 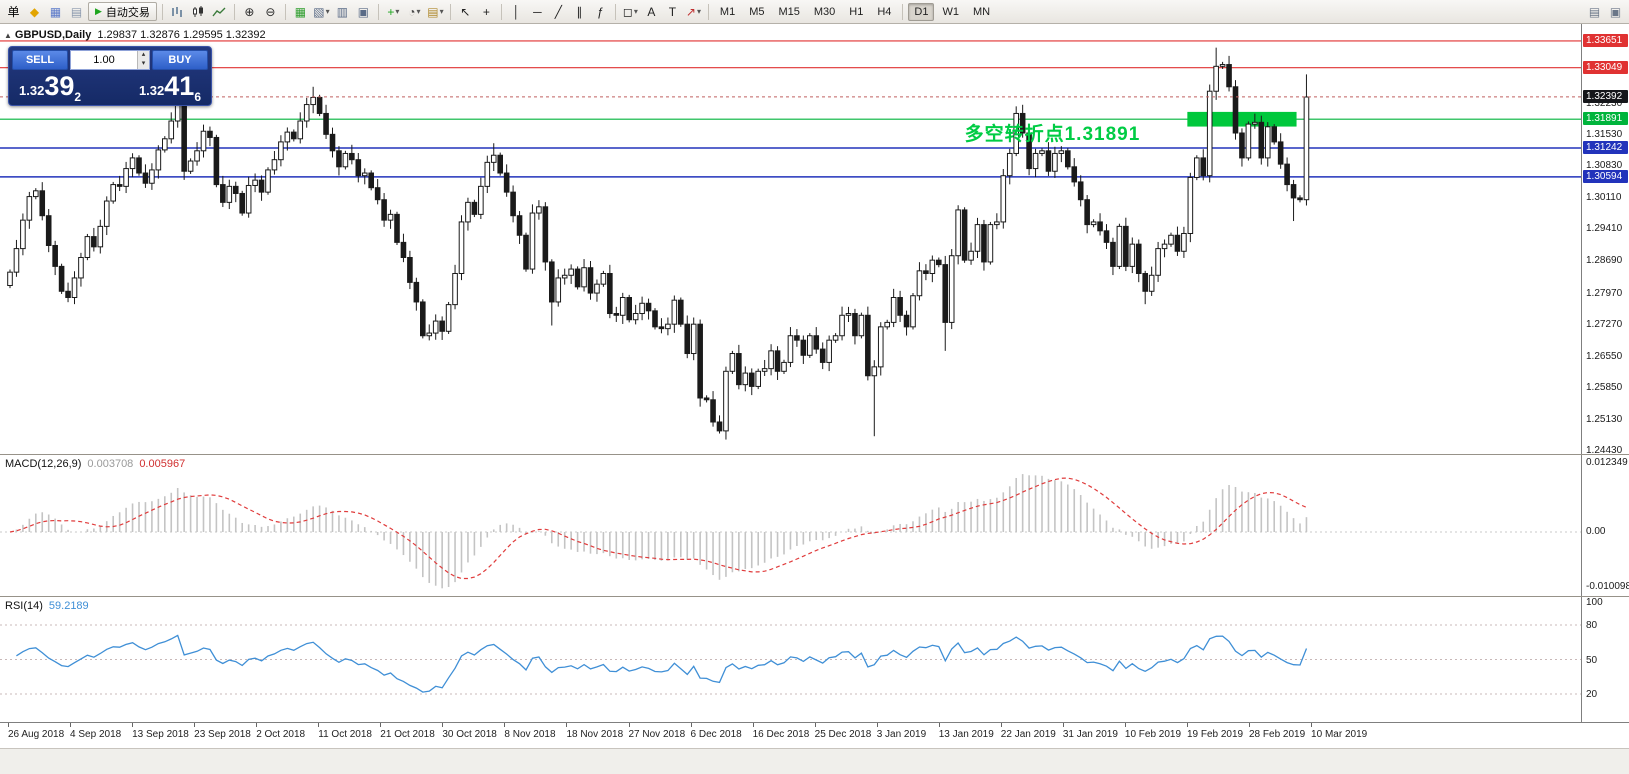 What do you see at coordinates (1607, 586) in the screenshot?
I see `macd-axis-tick: -0.010098` at bounding box center [1607, 586].